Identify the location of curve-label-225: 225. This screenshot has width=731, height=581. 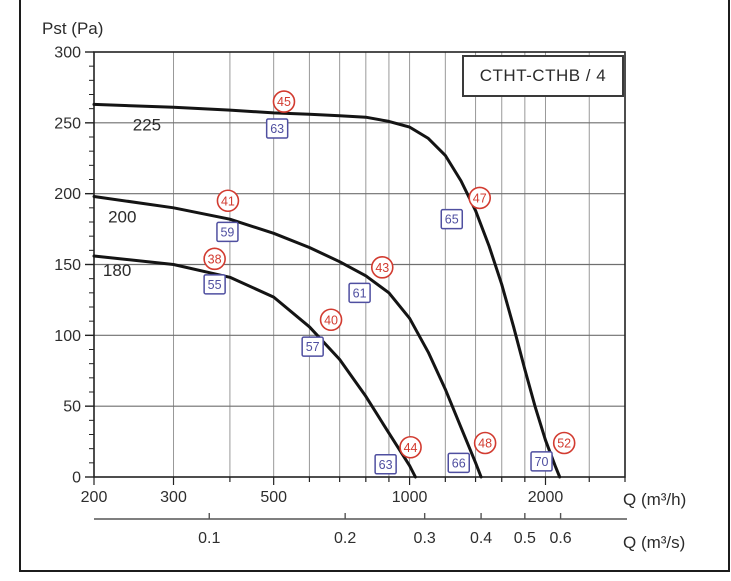
(147, 124).